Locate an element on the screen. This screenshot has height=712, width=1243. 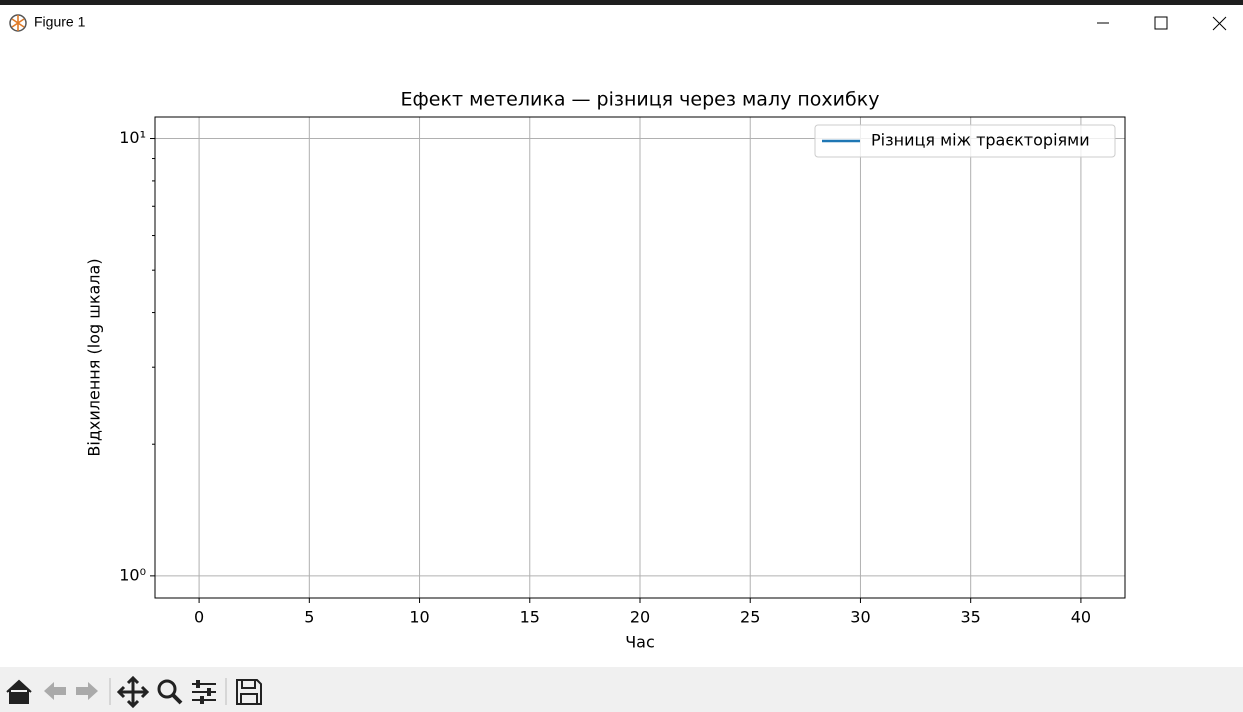
legend-box is located at coordinates (965, 141).